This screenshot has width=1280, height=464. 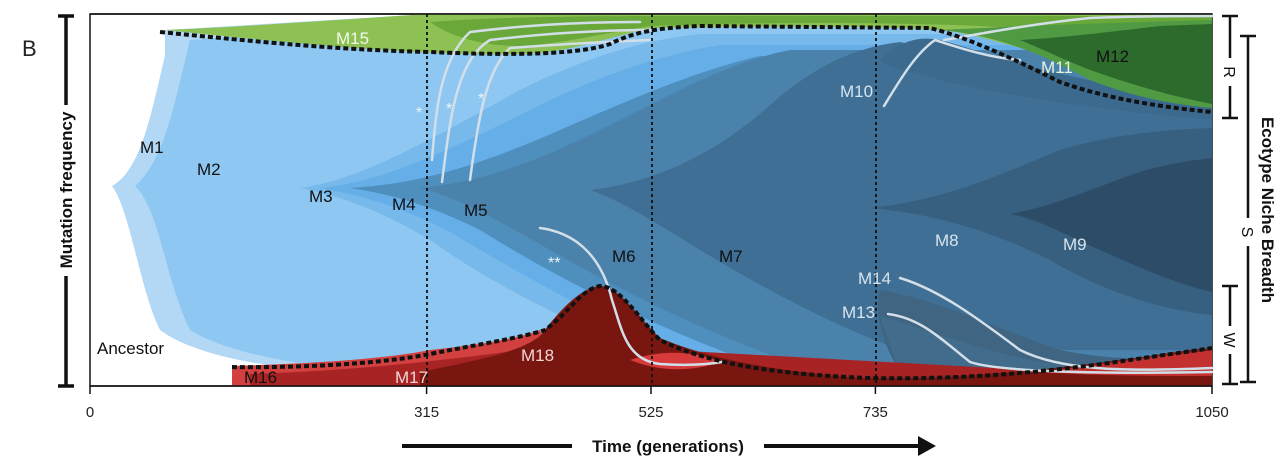 I want to click on label-M4: M4, so click(x=404, y=204).